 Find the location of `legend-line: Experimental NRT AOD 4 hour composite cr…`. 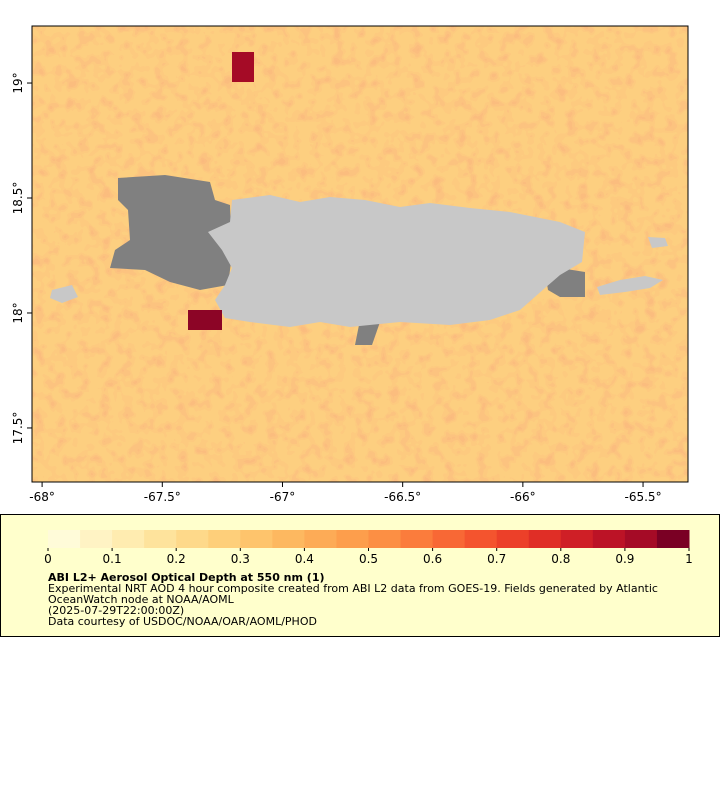

legend-line: Experimental NRT AOD 4 hour composite cr… is located at coordinates (353, 588).